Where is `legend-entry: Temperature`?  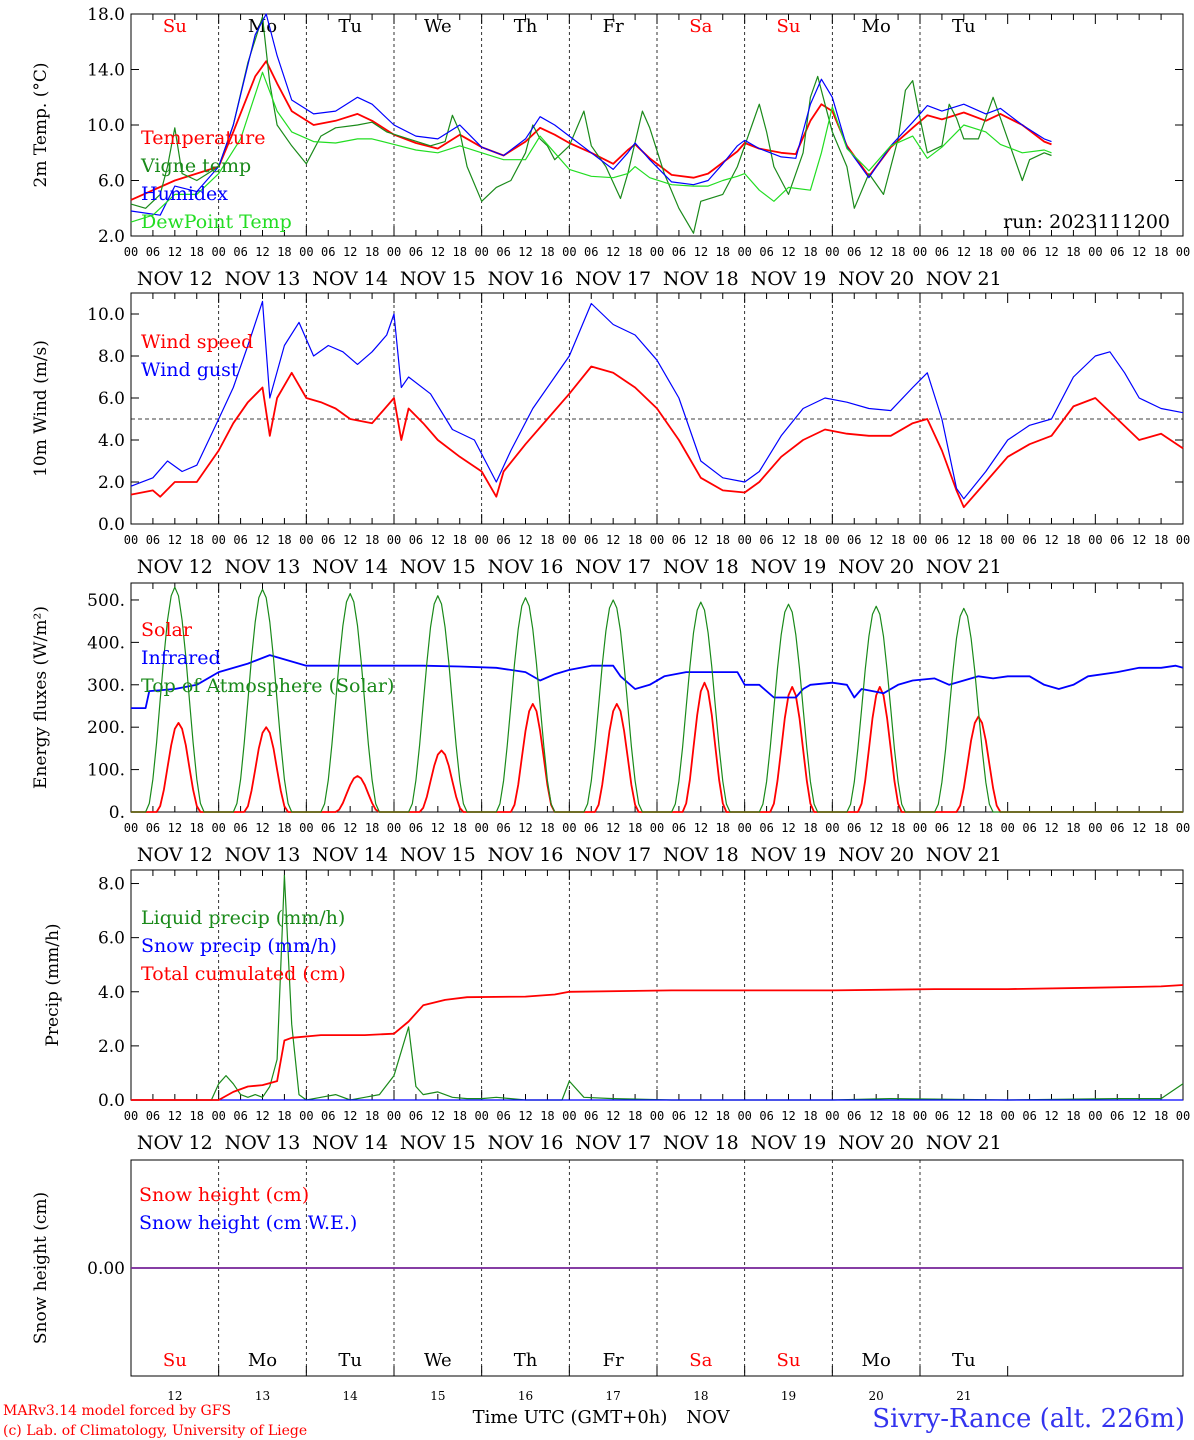 legend-entry: Temperature is located at coordinates (203, 138).